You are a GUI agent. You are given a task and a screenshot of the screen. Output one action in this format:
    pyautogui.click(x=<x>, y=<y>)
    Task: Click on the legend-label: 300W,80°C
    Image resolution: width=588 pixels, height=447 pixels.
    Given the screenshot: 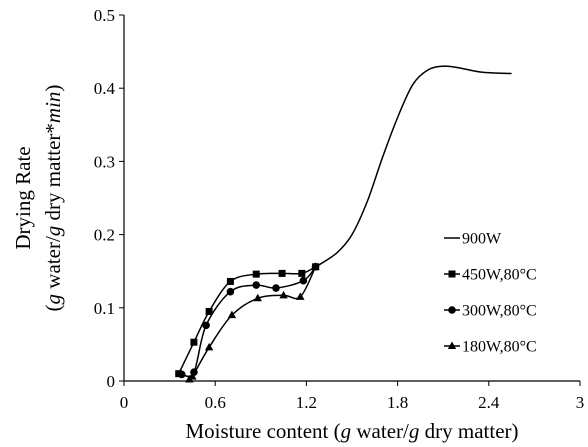 What is the action you would take?
    pyautogui.click(x=499, y=311)
    